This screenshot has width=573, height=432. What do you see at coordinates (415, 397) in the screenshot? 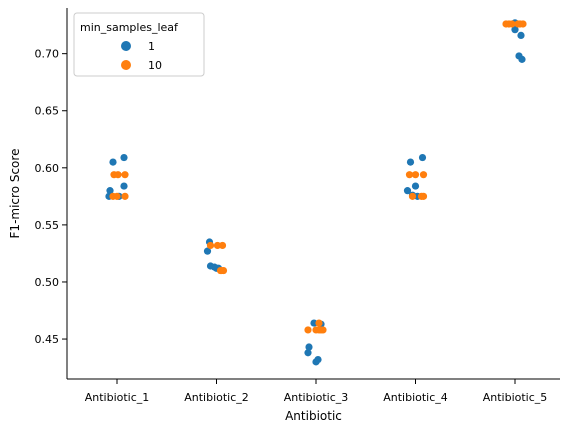
I see `x-tick-label: Antibiotic_4` at bounding box center [415, 397].